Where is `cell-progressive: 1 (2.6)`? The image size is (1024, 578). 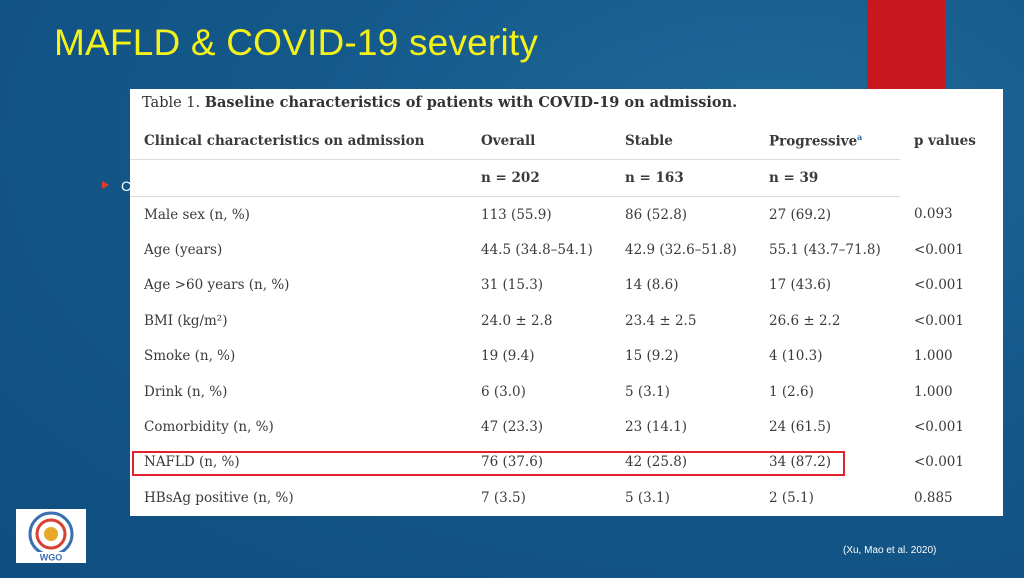
cell-progressive: 1 (2.6) is located at coordinates (791, 391).